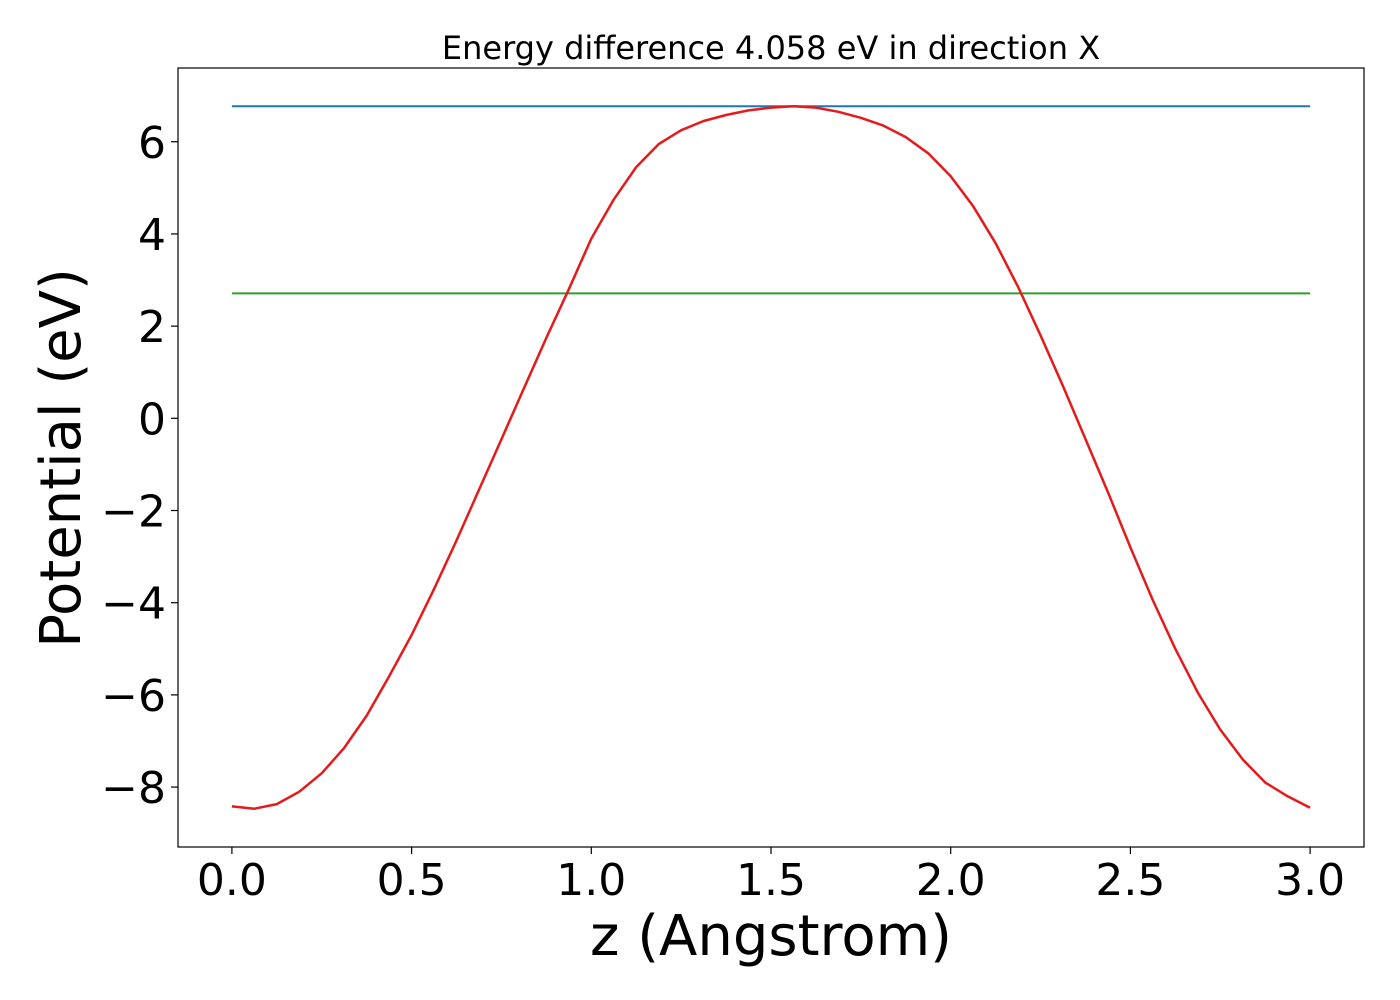 The image size is (1400, 1000). Describe the element at coordinates (133, 512) in the screenshot. I see `y-tick-label: −2` at that location.